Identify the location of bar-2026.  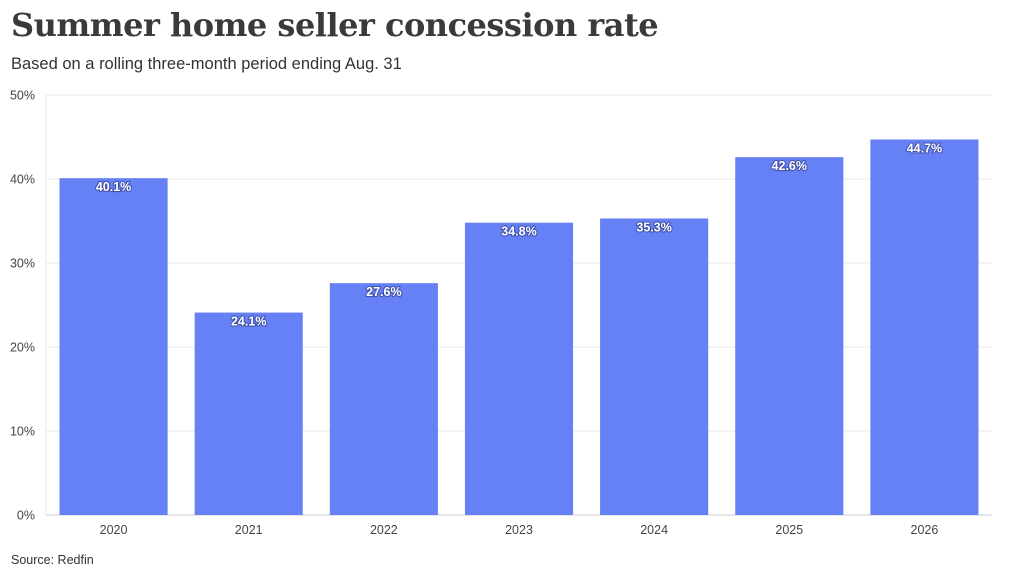
(924, 327).